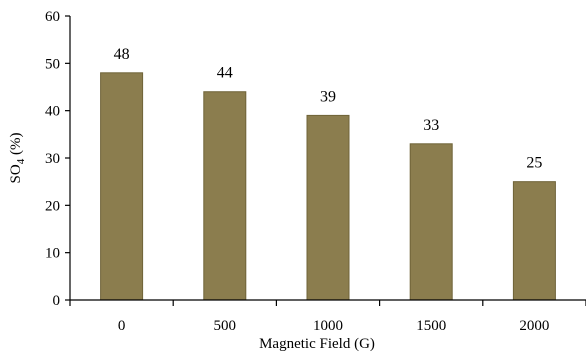 The width and height of the screenshot is (586, 354). What do you see at coordinates (52, 112) in the screenshot?
I see `y-tick-label: 40` at bounding box center [52, 112].